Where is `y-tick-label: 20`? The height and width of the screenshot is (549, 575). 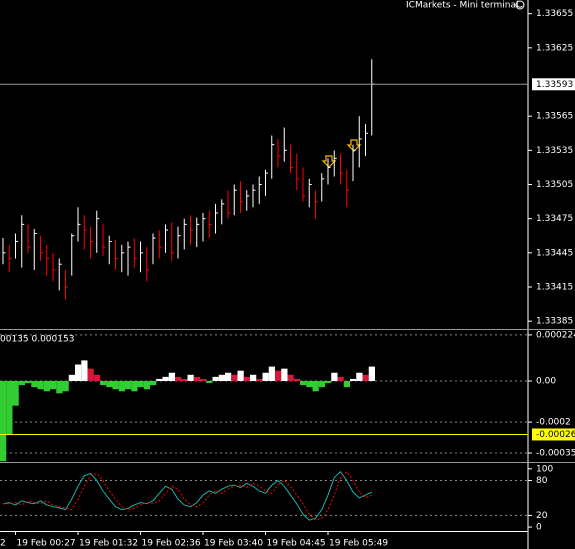
y-tick-label: 20 is located at coordinates (542, 516).